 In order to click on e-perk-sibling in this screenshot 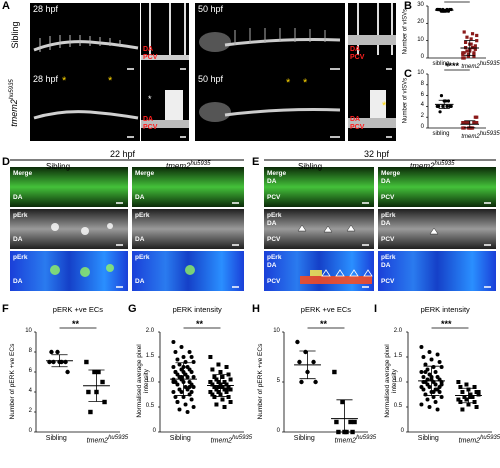, I will do `click(319, 229)`.